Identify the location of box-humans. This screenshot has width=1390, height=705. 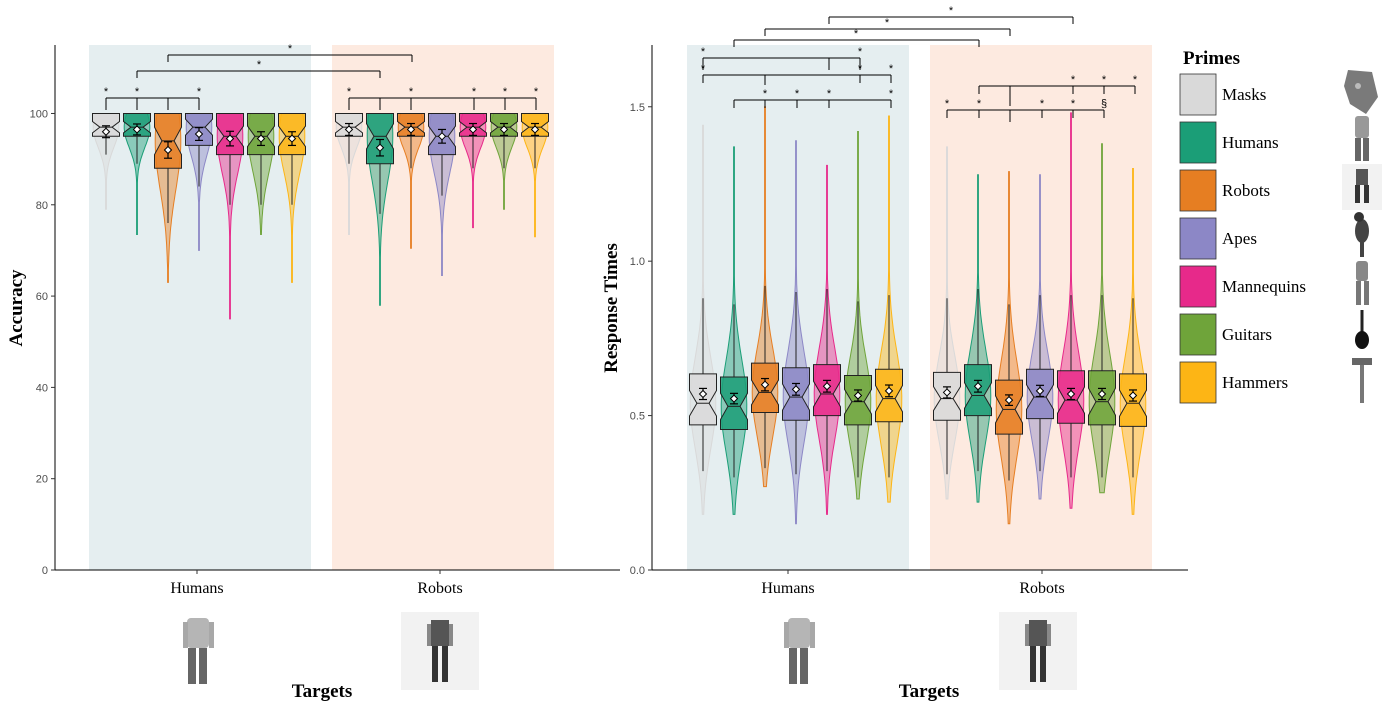
(380, 138).